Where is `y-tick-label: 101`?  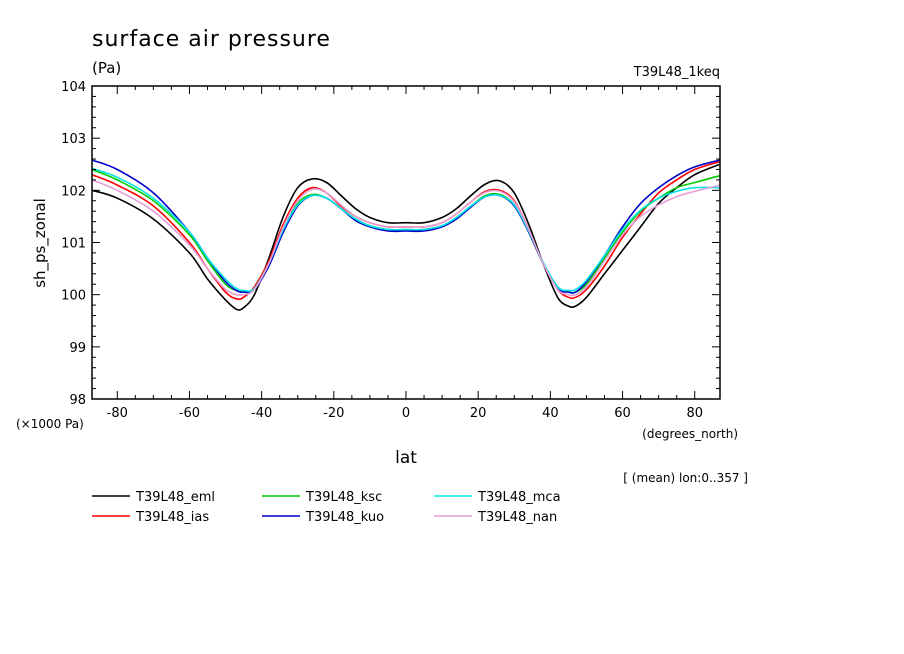 y-tick-label: 101 is located at coordinates (73, 244).